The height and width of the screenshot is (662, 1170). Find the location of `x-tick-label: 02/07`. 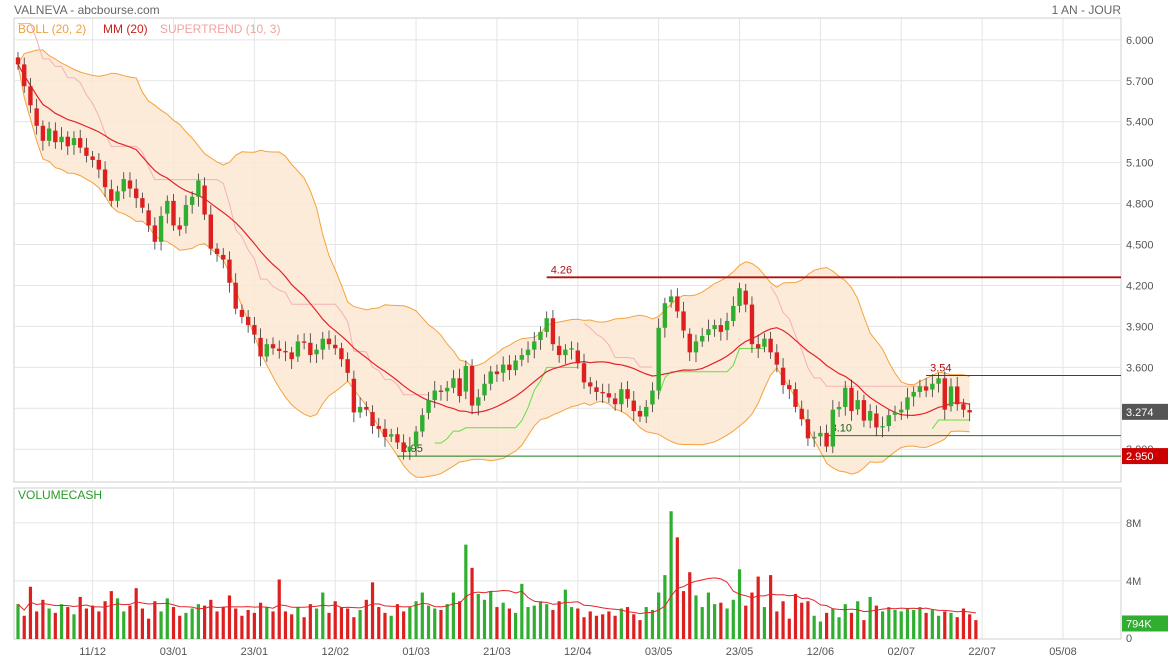

x-tick-label: 02/07 is located at coordinates (901, 652).